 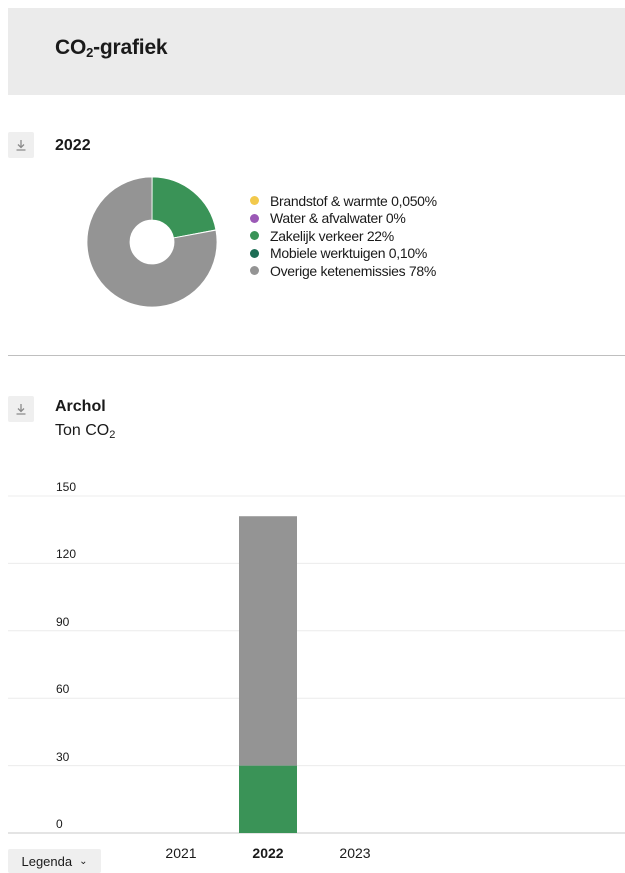 I want to click on y-tick-label: 90, so click(x=63, y=621).